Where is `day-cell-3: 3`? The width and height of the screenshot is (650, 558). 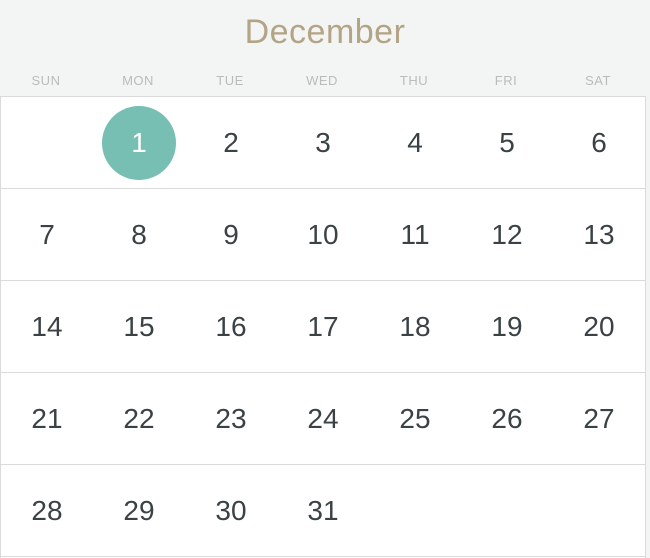 day-cell-3: 3 is located at coordinates (323, 143).